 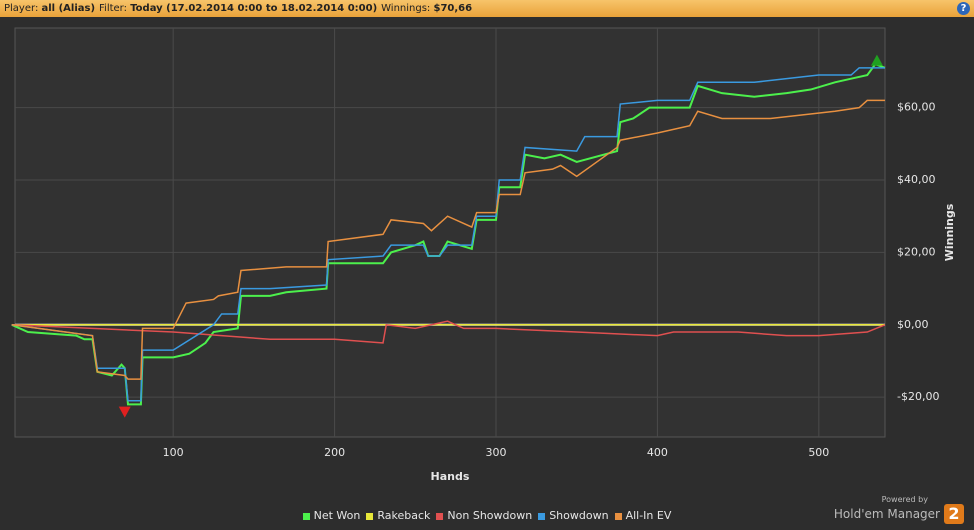 What do you see at coordinates (450, 476) in the screenshot?
I see `x-axis-label: Hands` at bounding box center [450, 476].